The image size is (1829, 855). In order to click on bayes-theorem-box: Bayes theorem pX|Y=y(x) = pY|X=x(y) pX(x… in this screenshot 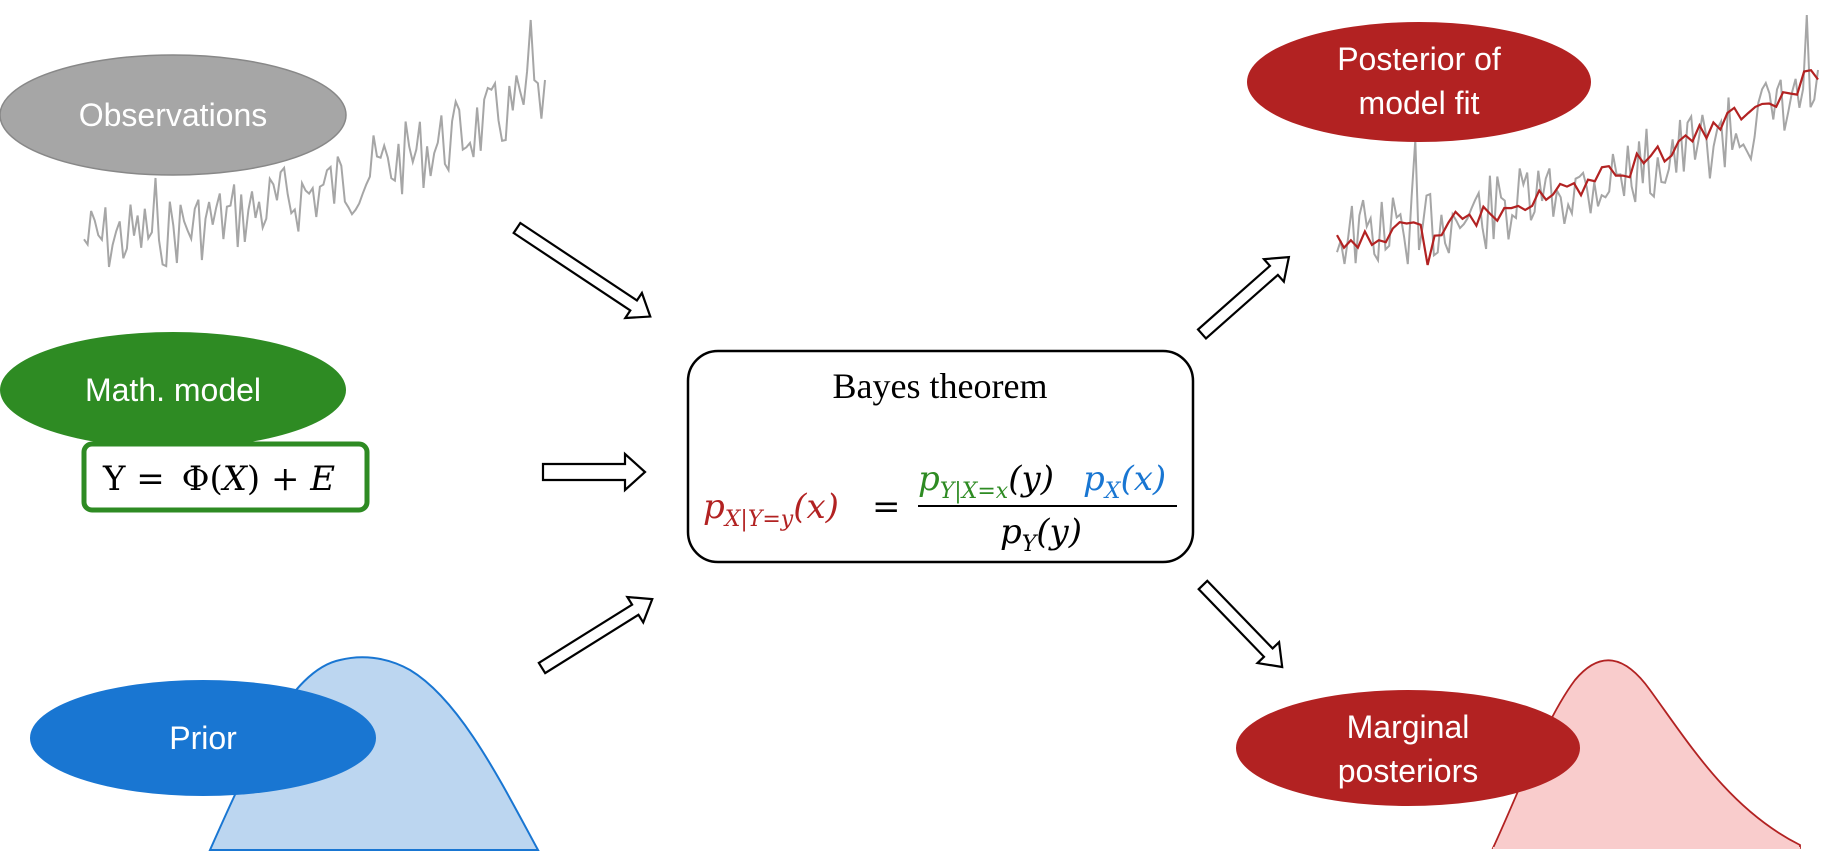, I will do `click(940, 456)`.